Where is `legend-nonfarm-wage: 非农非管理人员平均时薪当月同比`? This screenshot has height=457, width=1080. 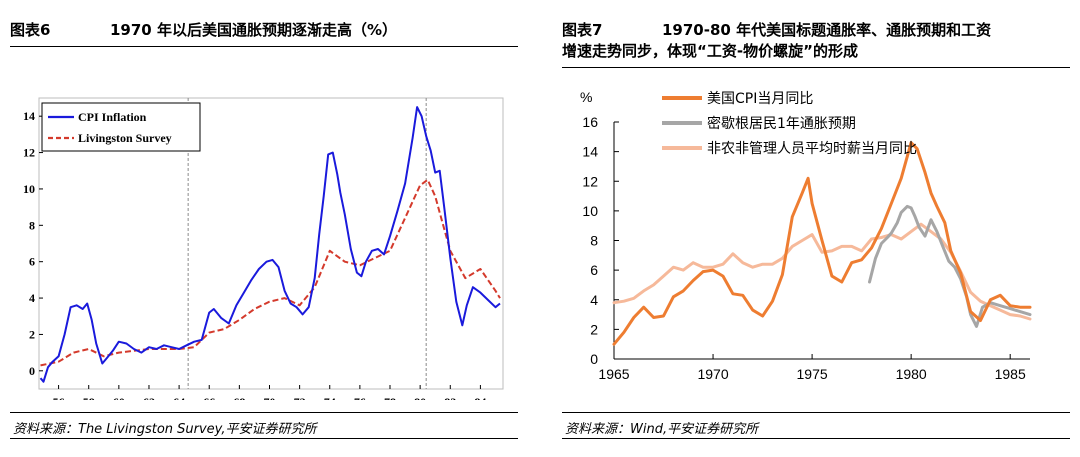 legend-nonfarm-wage: 非农非管理人员平均时薪当月同比 is located at coordinates (812, 149).